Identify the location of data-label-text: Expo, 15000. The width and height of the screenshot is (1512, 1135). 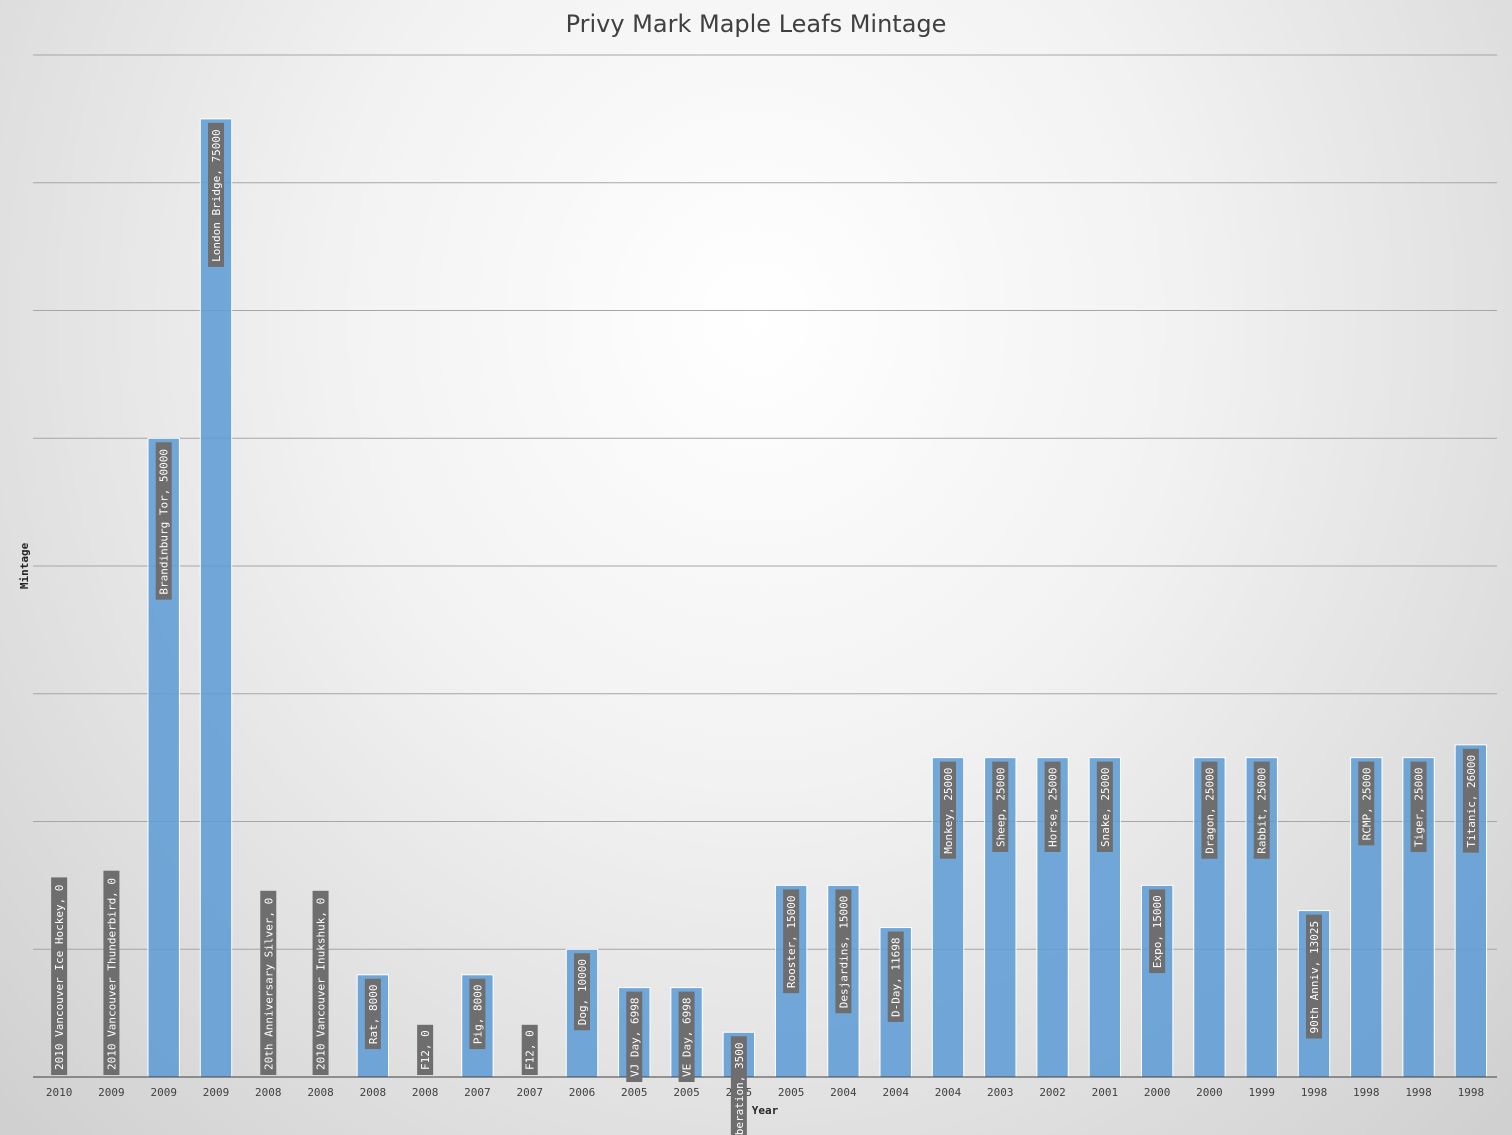
(1157, 931).